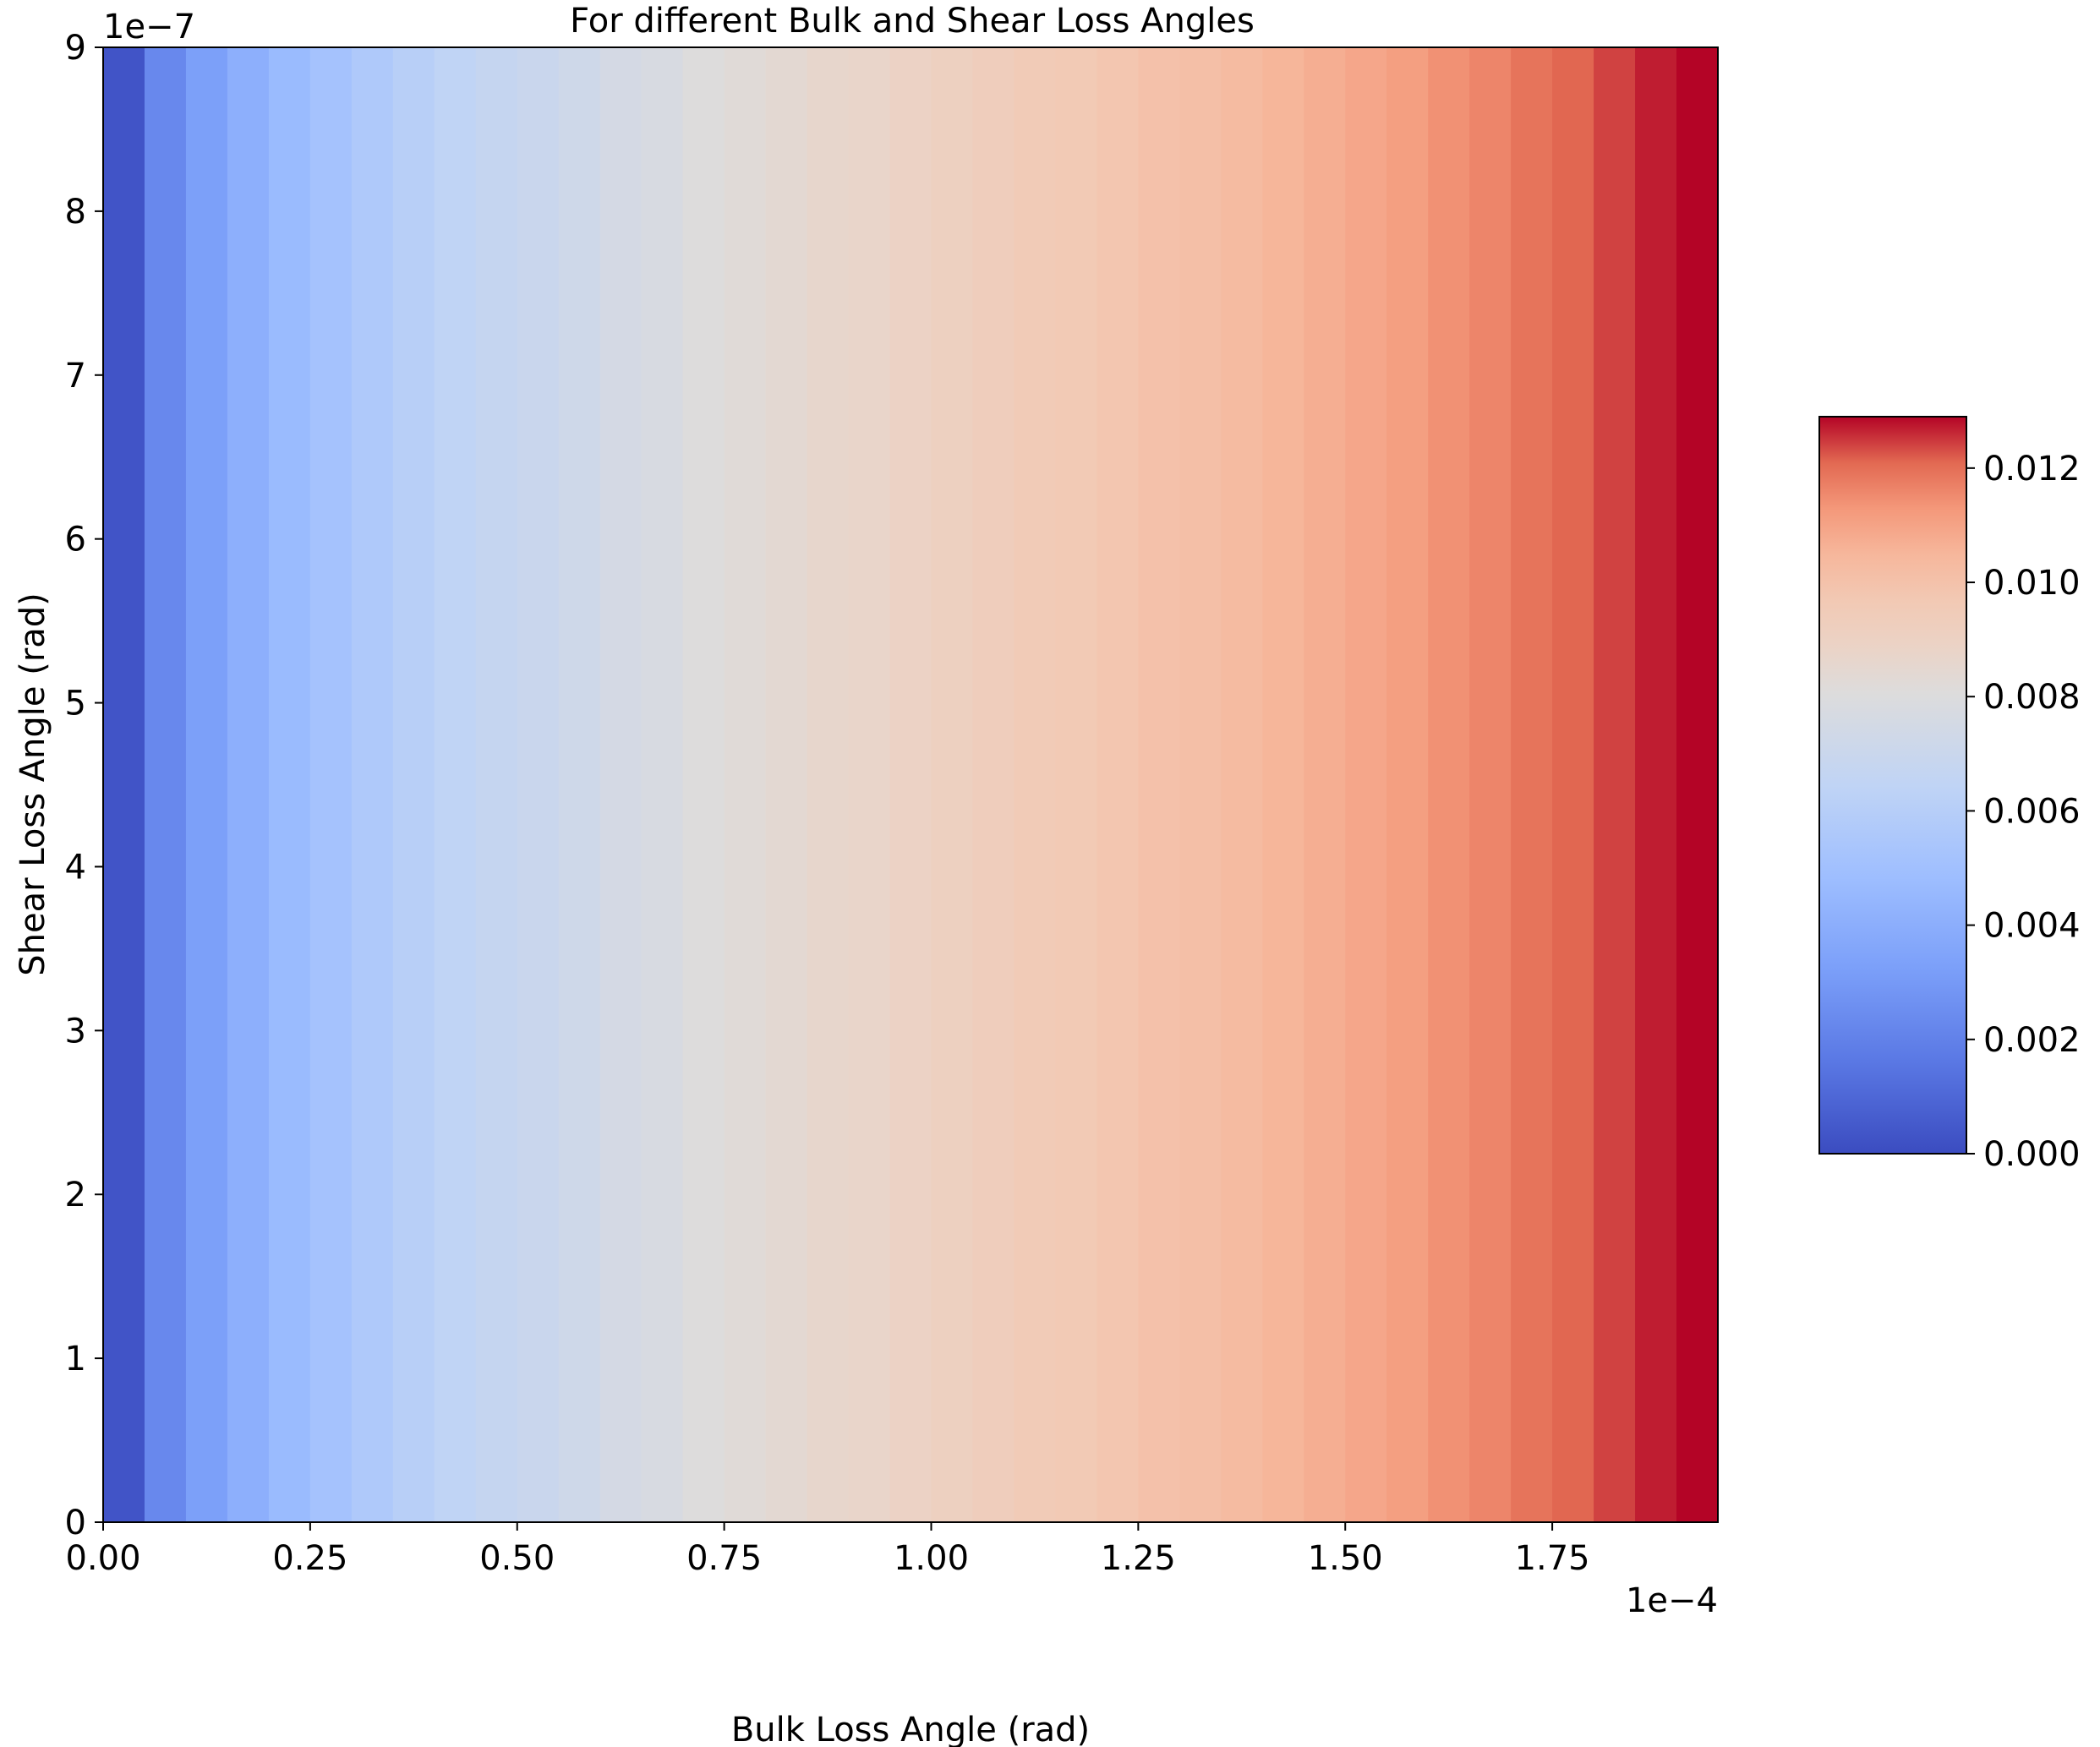  I want to click on colorbar-tick-label: 0.006, so click(2032, 812).